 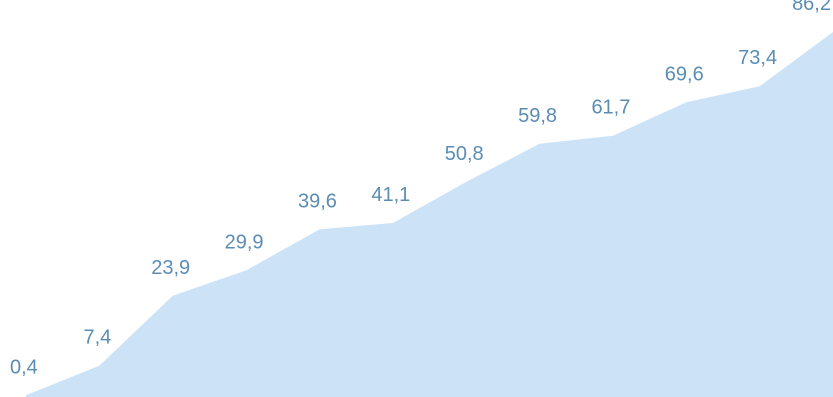 What do you see at coordinates (97, 338) in the screenshot?
I see `data-label: 7,4` at bounding box center [97, 338].